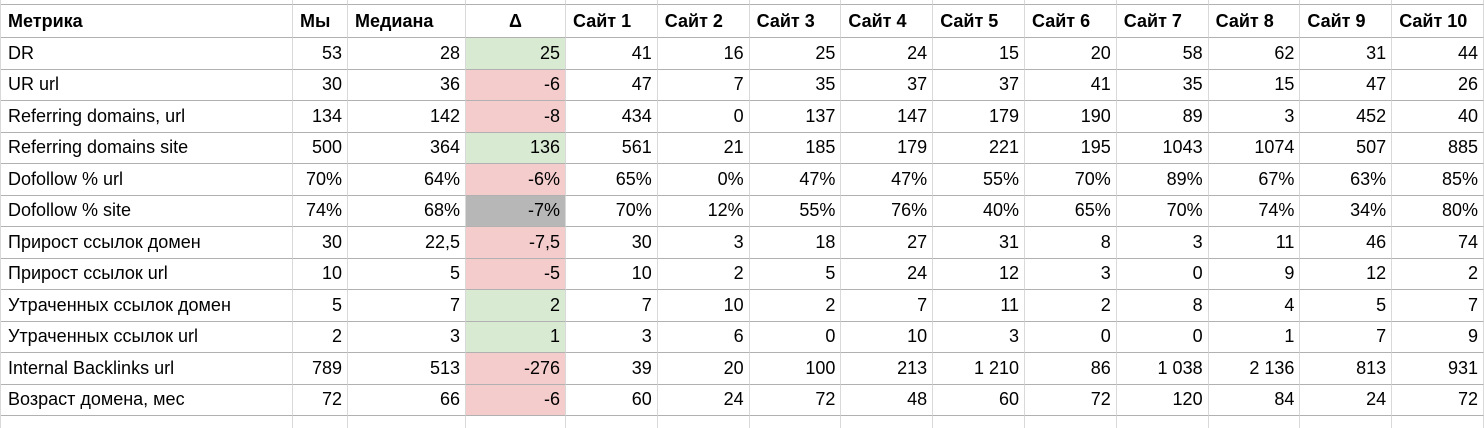 This screenshot has width=1484, height=428. I want to click on we-value-cell: 789, so click(320, 369).